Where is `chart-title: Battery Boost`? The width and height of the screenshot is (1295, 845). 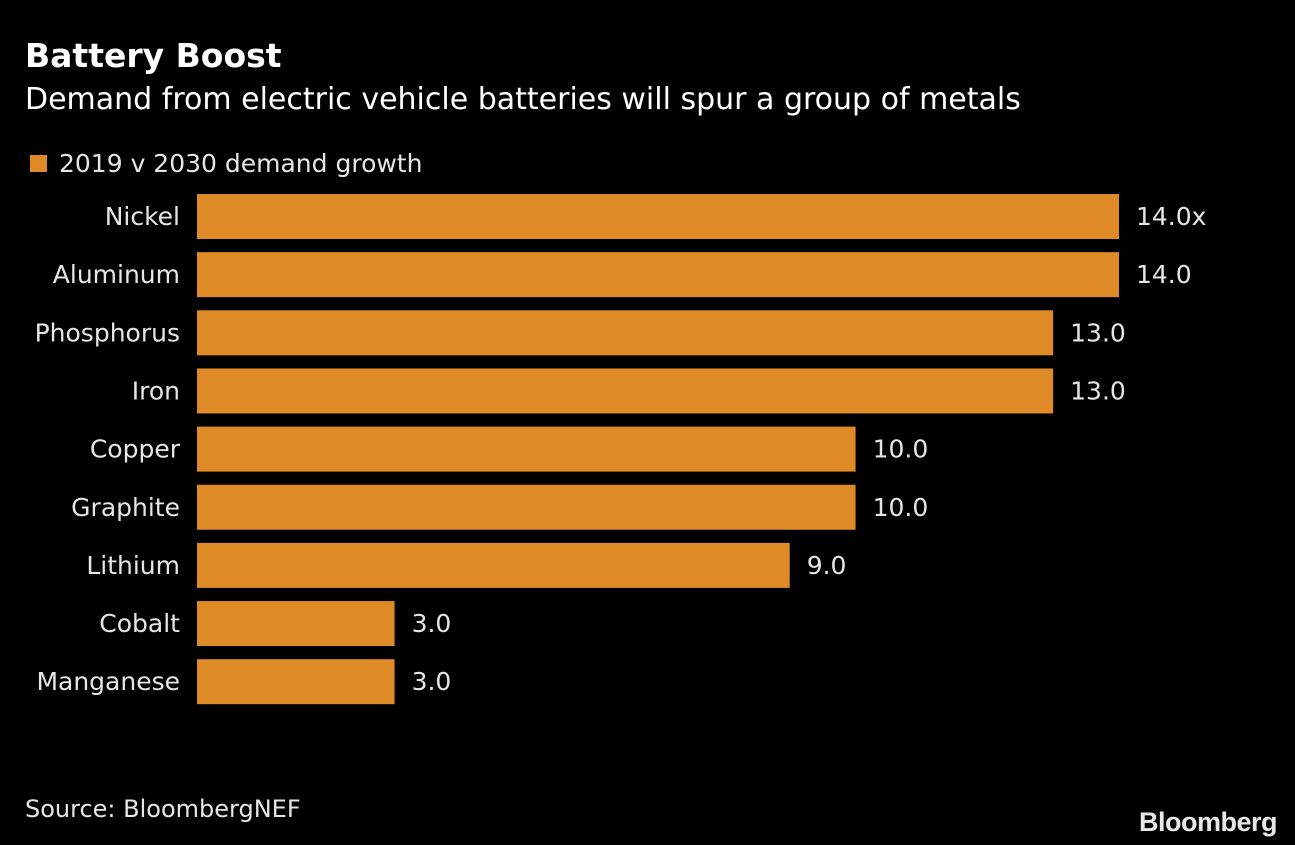 chart-title: Battery Boost is located at coordinates (153, 55).